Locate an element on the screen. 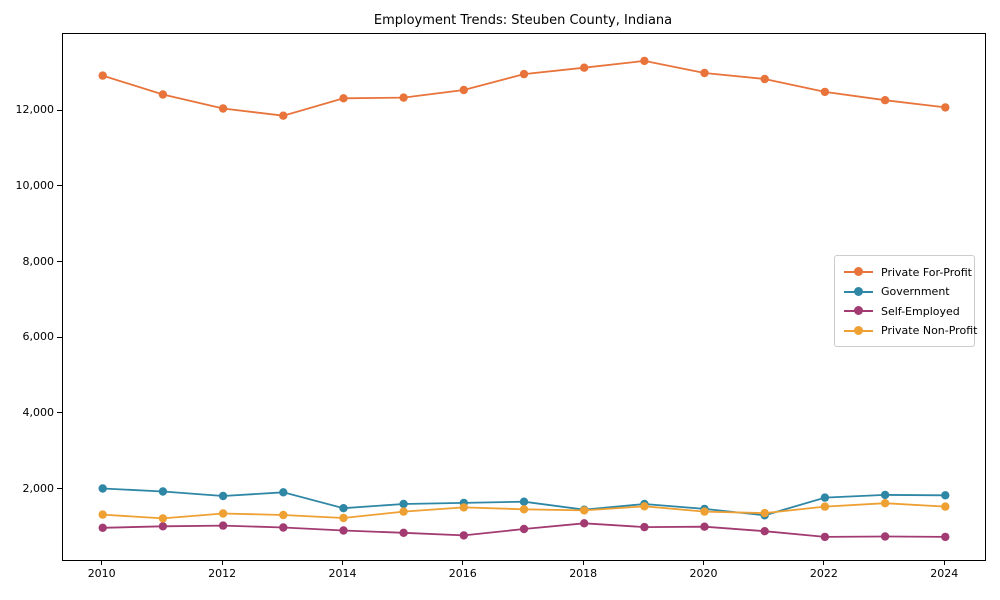 The width and height of the screenshot is (1000, 600). legend-item-private-non-profit: Private Non-Profit is located at coordinates (910, 331).